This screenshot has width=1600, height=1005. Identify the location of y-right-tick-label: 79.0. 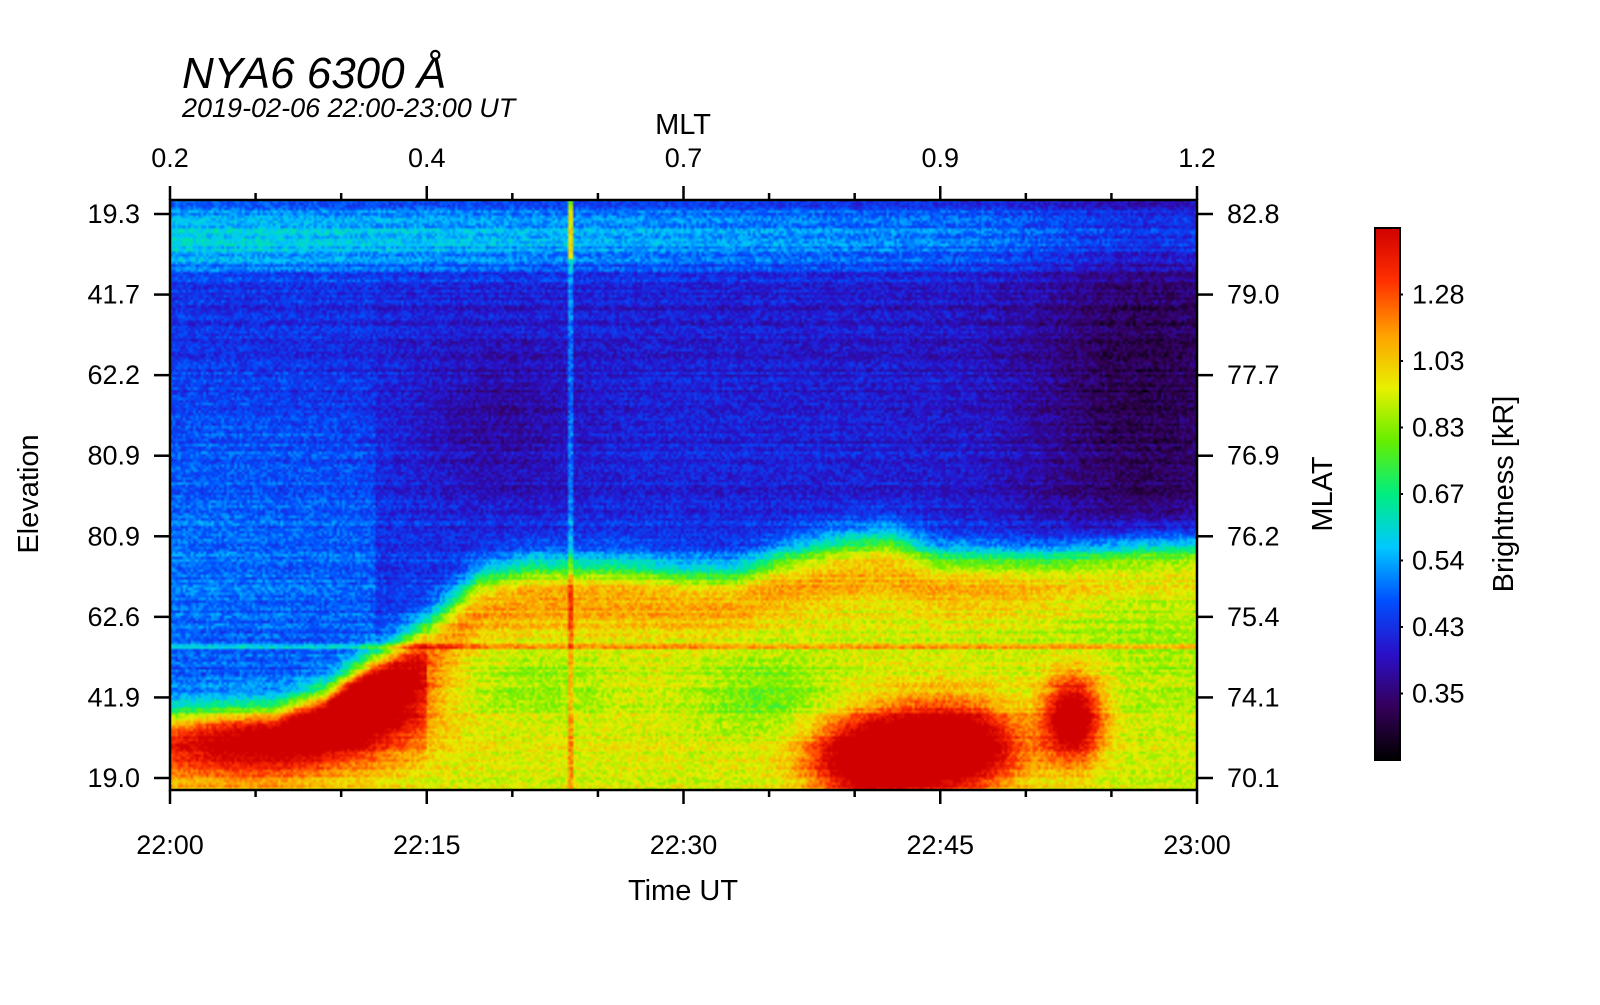
(1253, 295).